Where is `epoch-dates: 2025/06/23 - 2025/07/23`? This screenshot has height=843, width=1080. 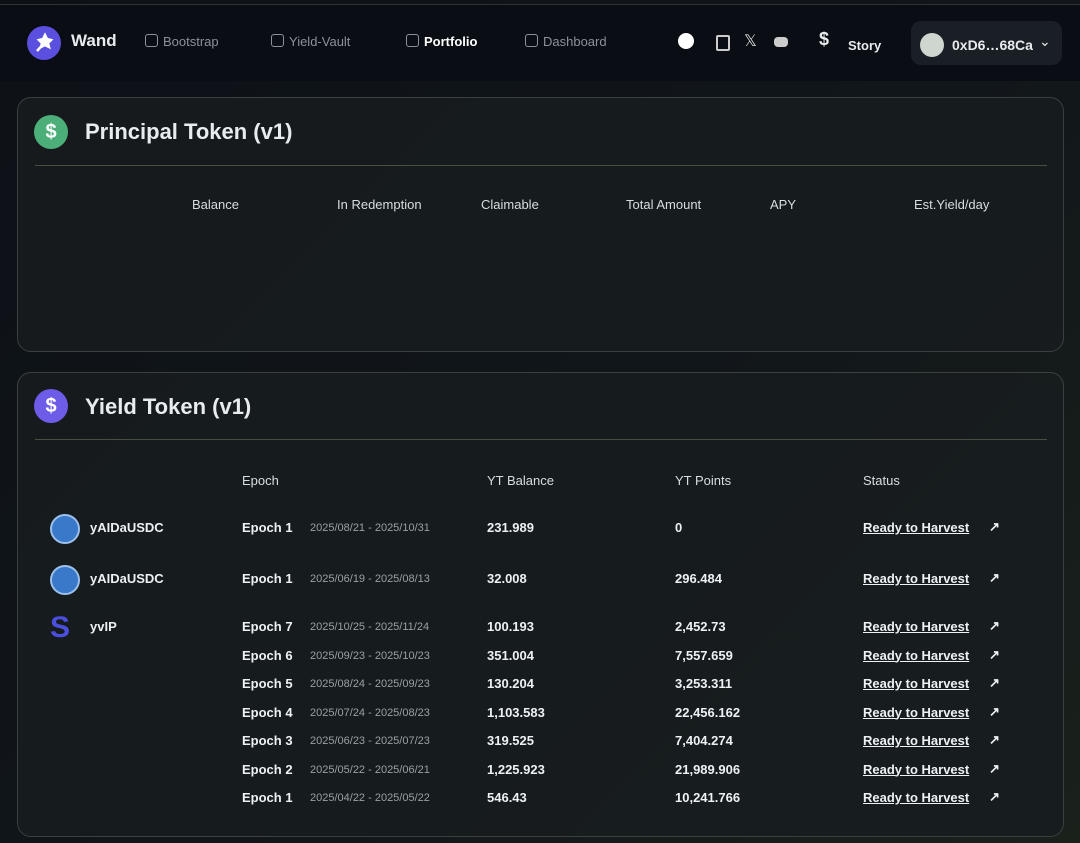 epoch-dates: 2025/06/23 - 2025/07/23 is located at coordinates (370, 741).